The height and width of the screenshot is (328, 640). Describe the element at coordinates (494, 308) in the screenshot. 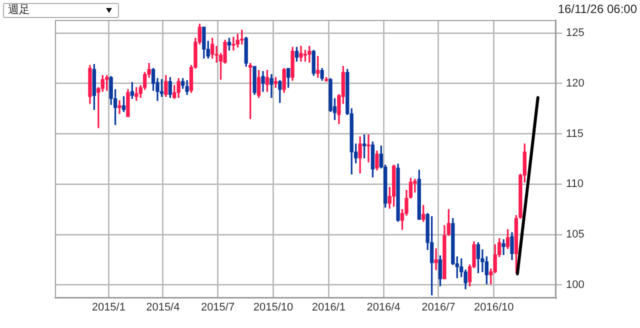

I see `x-tick-label: 2016/10` at that location.